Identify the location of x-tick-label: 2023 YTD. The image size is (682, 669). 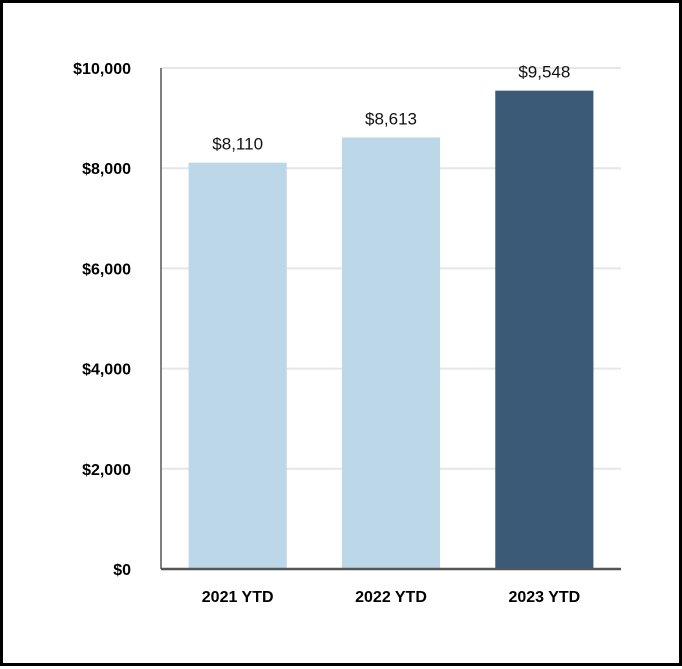
(544, 597).